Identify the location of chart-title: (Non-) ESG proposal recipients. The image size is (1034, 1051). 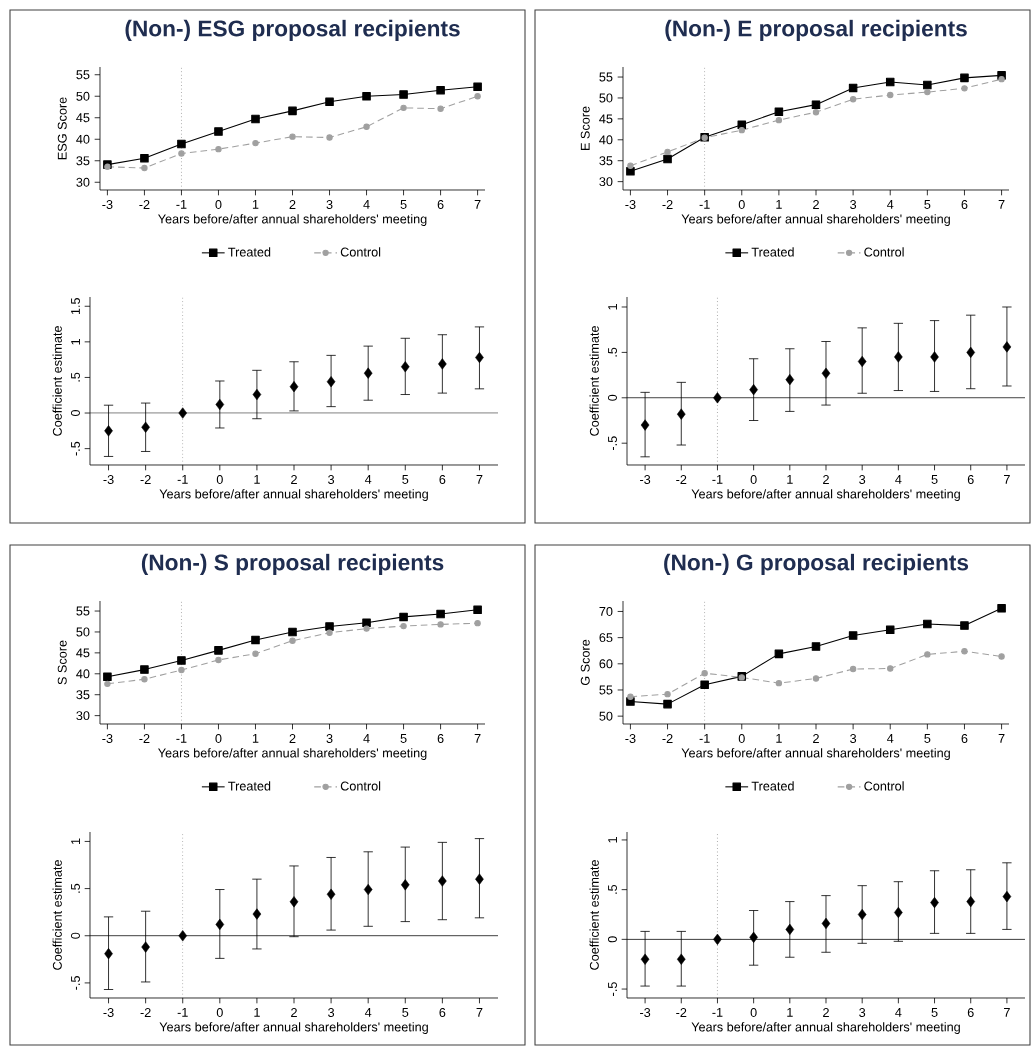
(292, 30).